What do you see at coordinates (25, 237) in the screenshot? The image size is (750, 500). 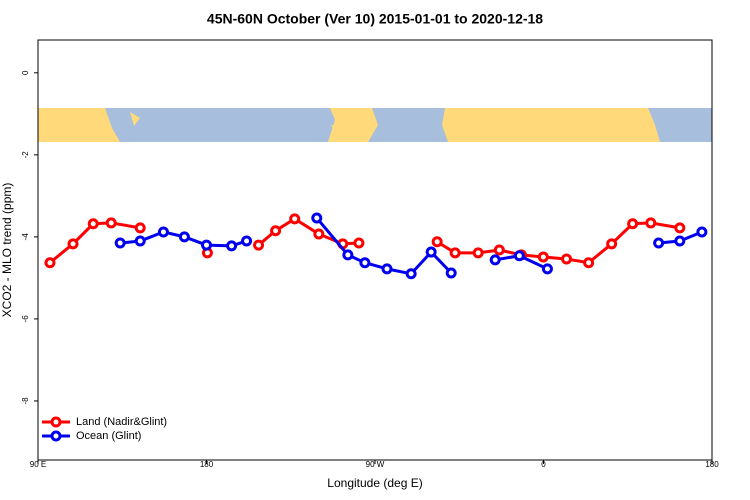 I see `y-tick-label: -4` at bounding box center [25, 237].